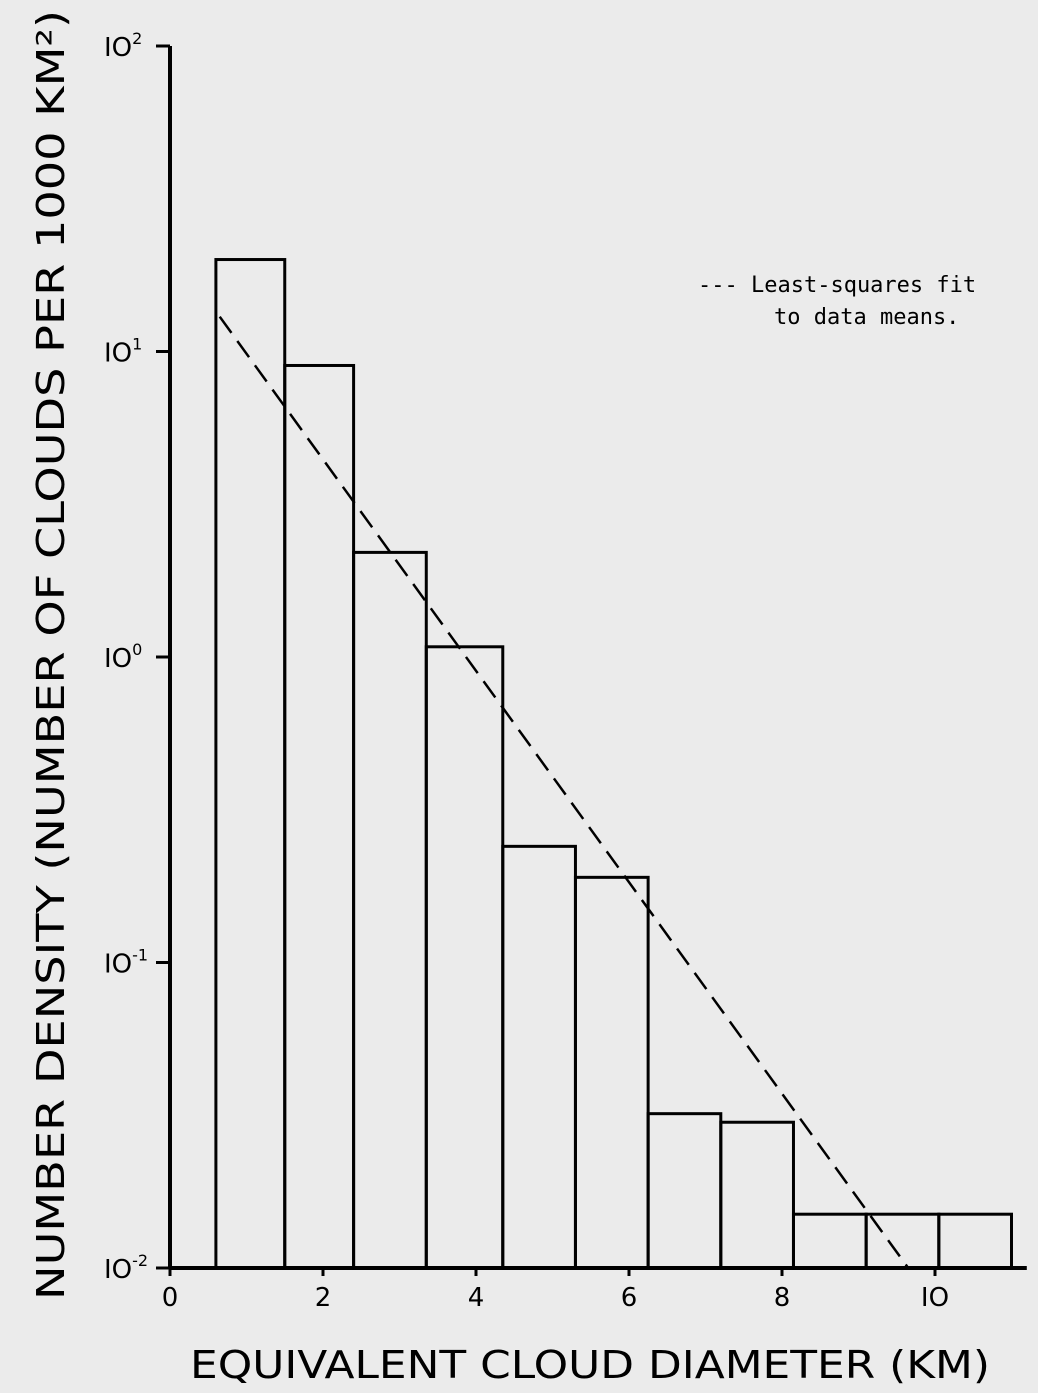 The width and height of the screenshot is (1038, 1393). I want to click on x-tick-label: 6, so click(629, 1298).